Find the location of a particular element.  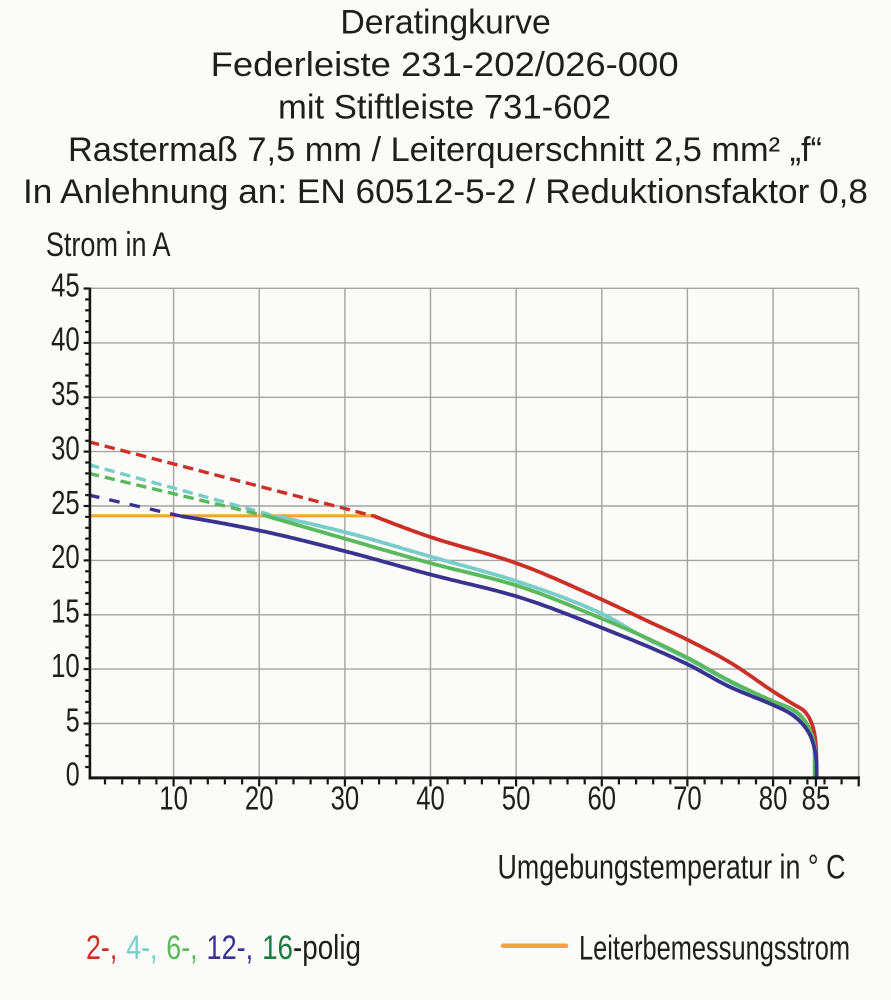

svg-text: 50 is located at coordinates (516, 798).